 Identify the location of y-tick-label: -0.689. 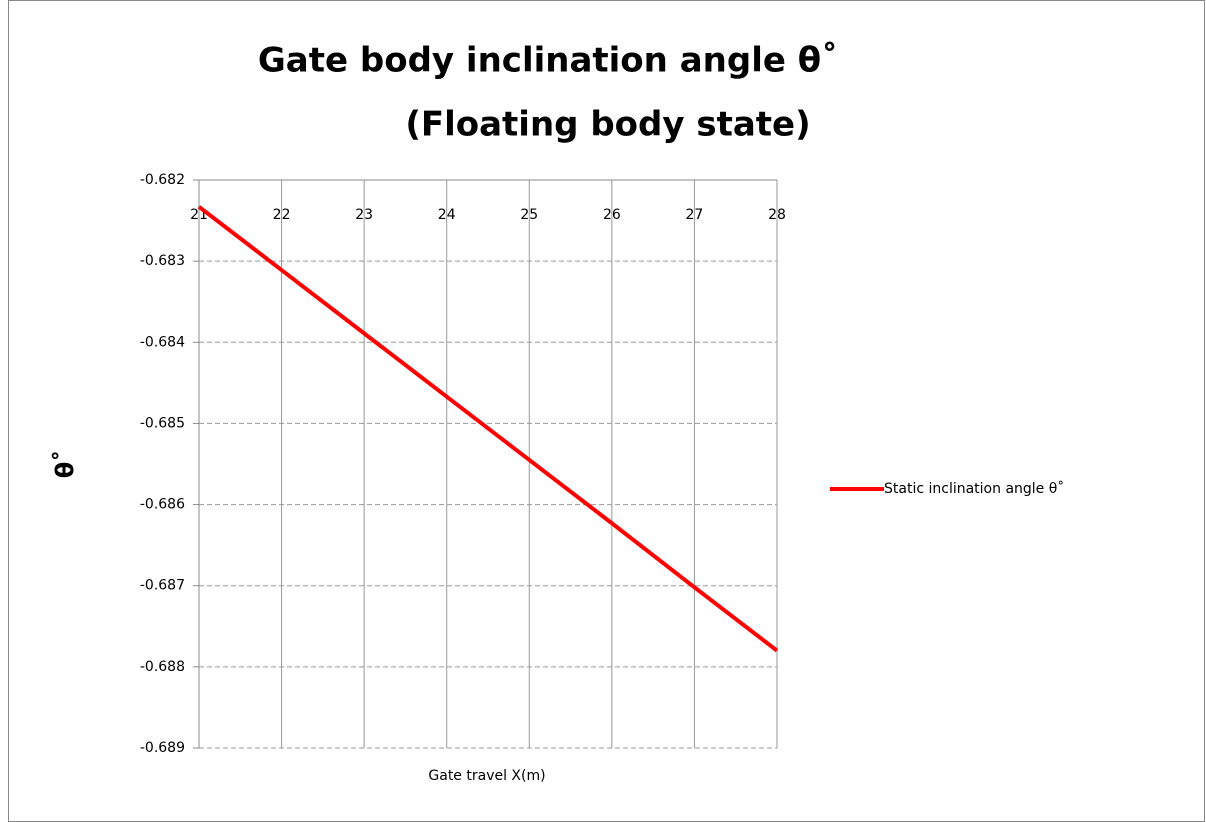
(162, 748).